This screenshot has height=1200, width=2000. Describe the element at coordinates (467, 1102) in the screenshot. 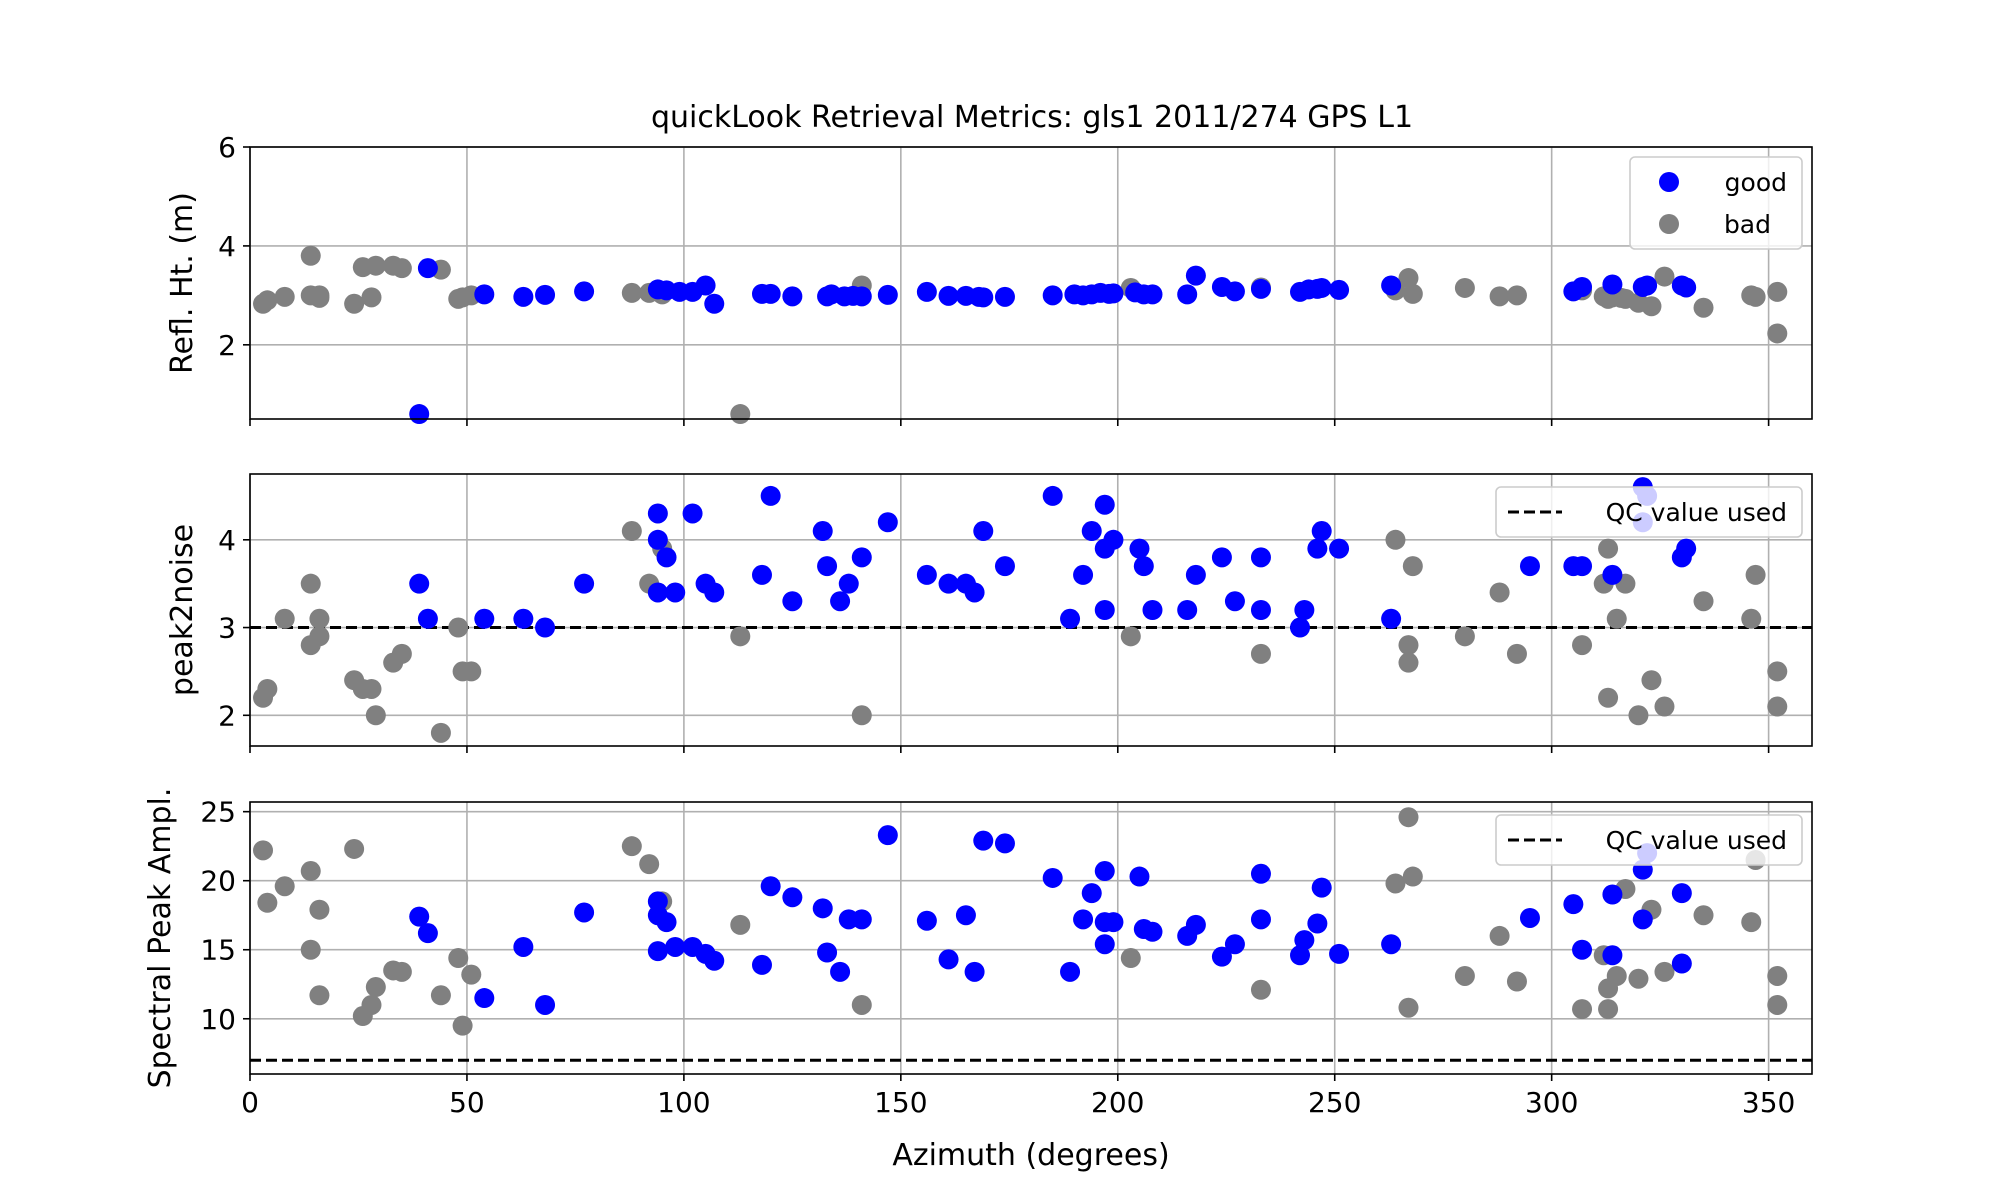

I see `x-tick-label: 50` at that location.